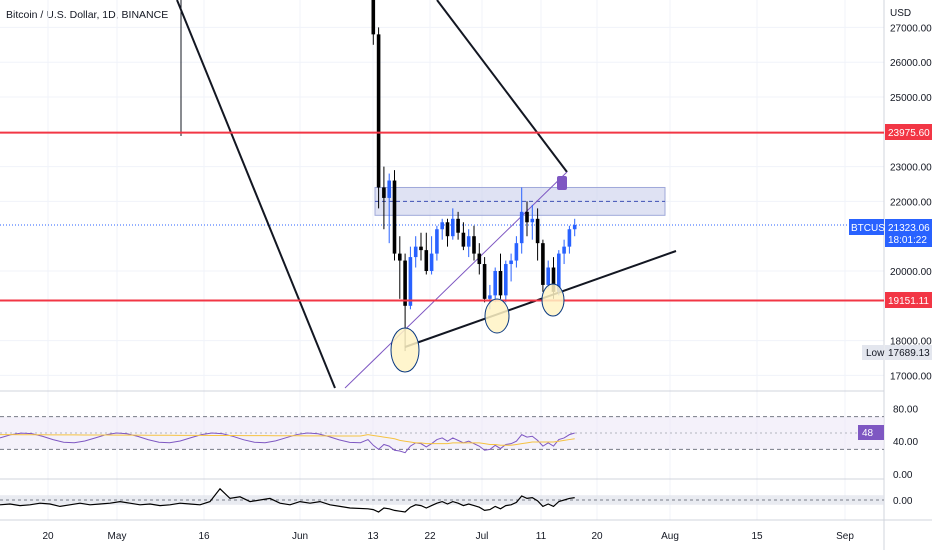 This screenshot has width=932, height=550. I want to click on time-tick-label: May, so click(117, 536).